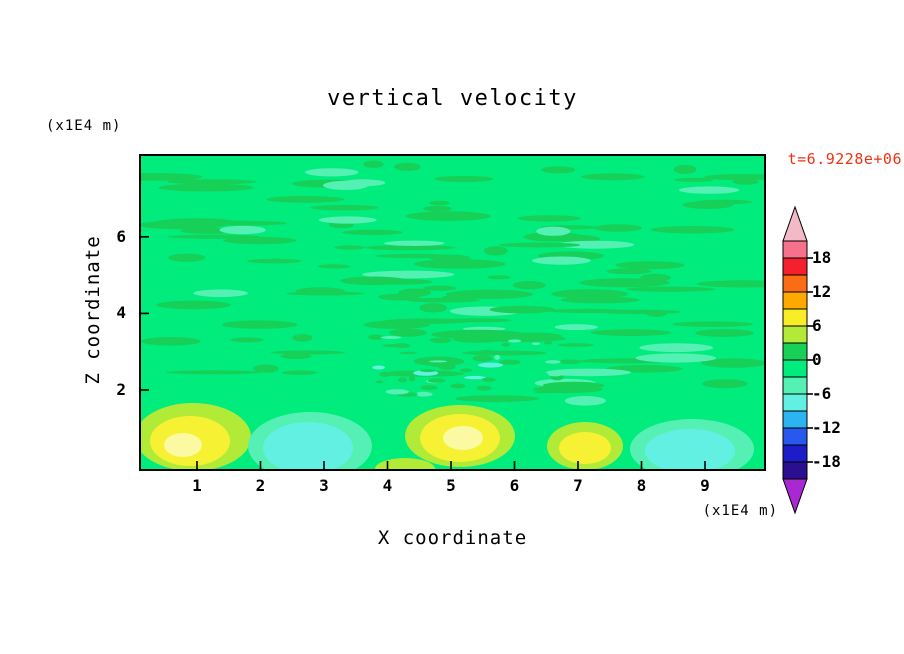 This screenshot has height=654, width=904. I want to click on time-annotation: t=6.9228e+06, so click(844, 159).